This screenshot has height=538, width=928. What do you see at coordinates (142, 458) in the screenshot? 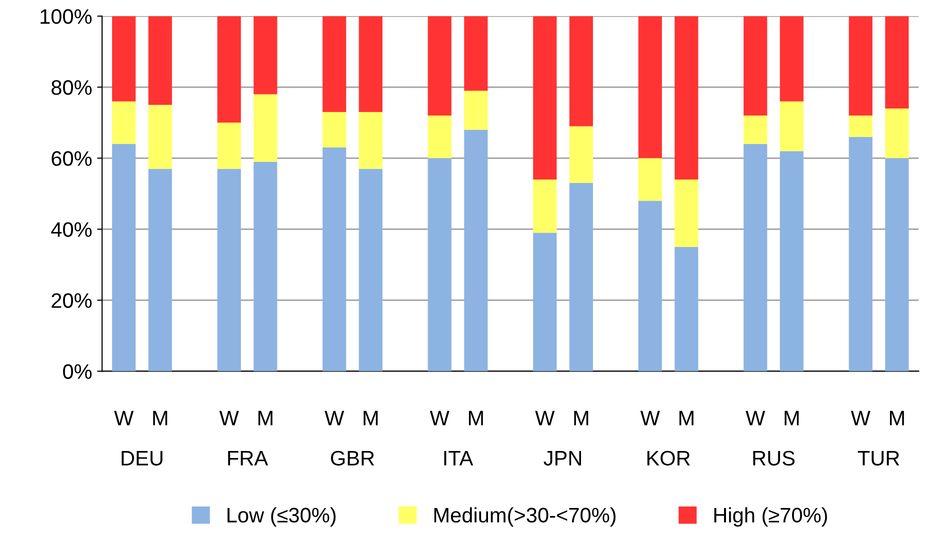
I see `text: DEU` at bounding box center [142, 458].